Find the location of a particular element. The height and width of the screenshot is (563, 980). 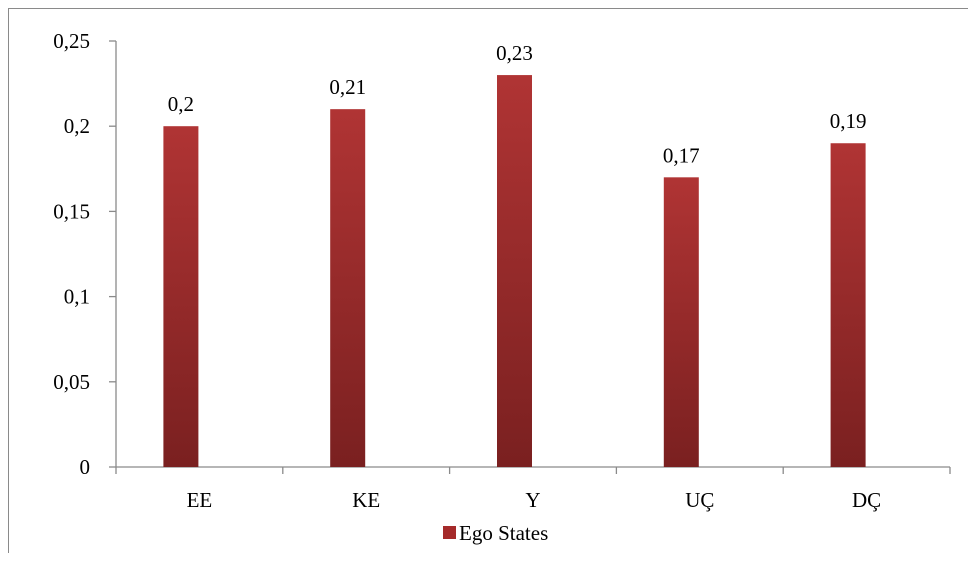

y-tick-label: 0,05 is located at coordinates (71, 382).